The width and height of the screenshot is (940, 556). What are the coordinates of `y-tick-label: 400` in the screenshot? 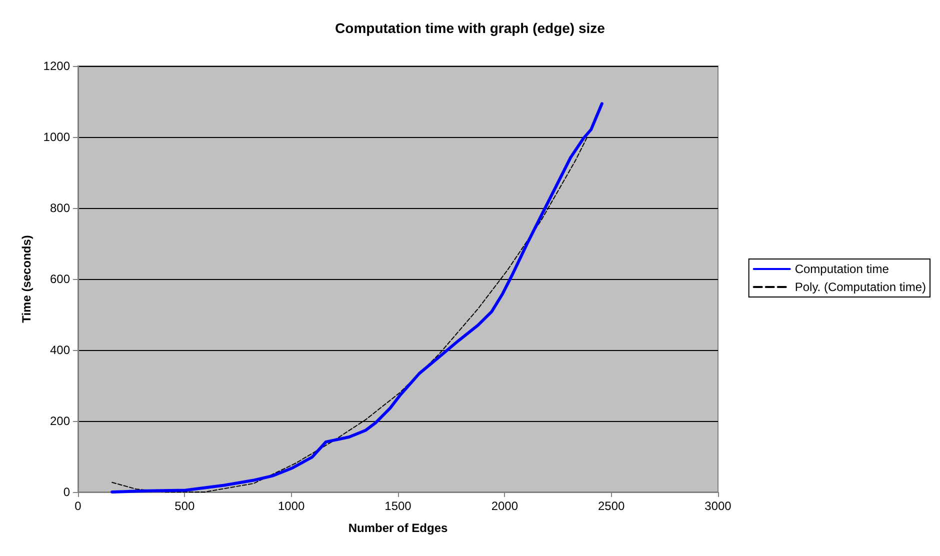 It's located at (60, 350).